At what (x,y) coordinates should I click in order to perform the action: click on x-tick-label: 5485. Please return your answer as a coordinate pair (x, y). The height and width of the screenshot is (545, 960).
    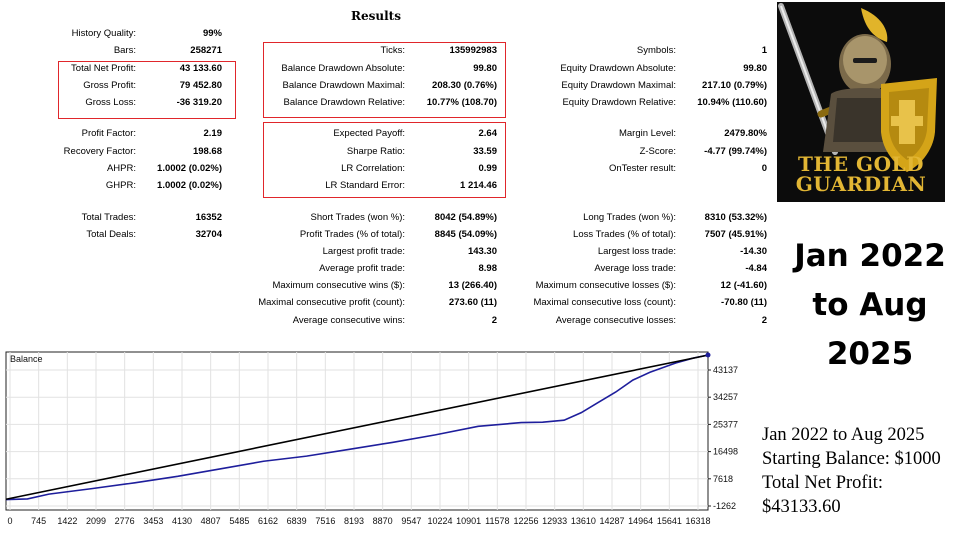
    Looking at the image, I should click on (239, 521).